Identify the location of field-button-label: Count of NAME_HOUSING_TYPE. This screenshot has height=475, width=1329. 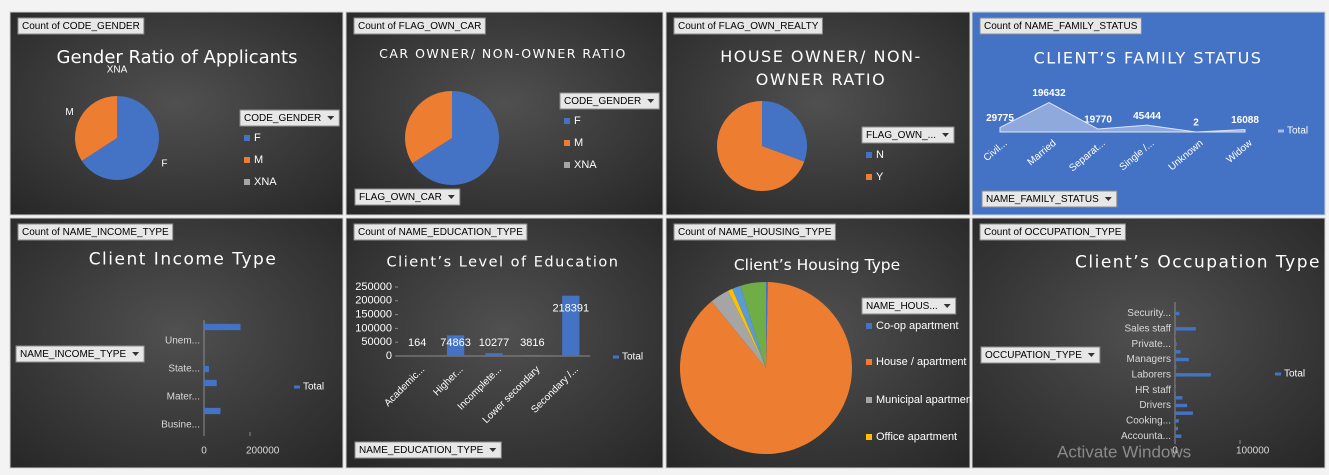
(755, 232).